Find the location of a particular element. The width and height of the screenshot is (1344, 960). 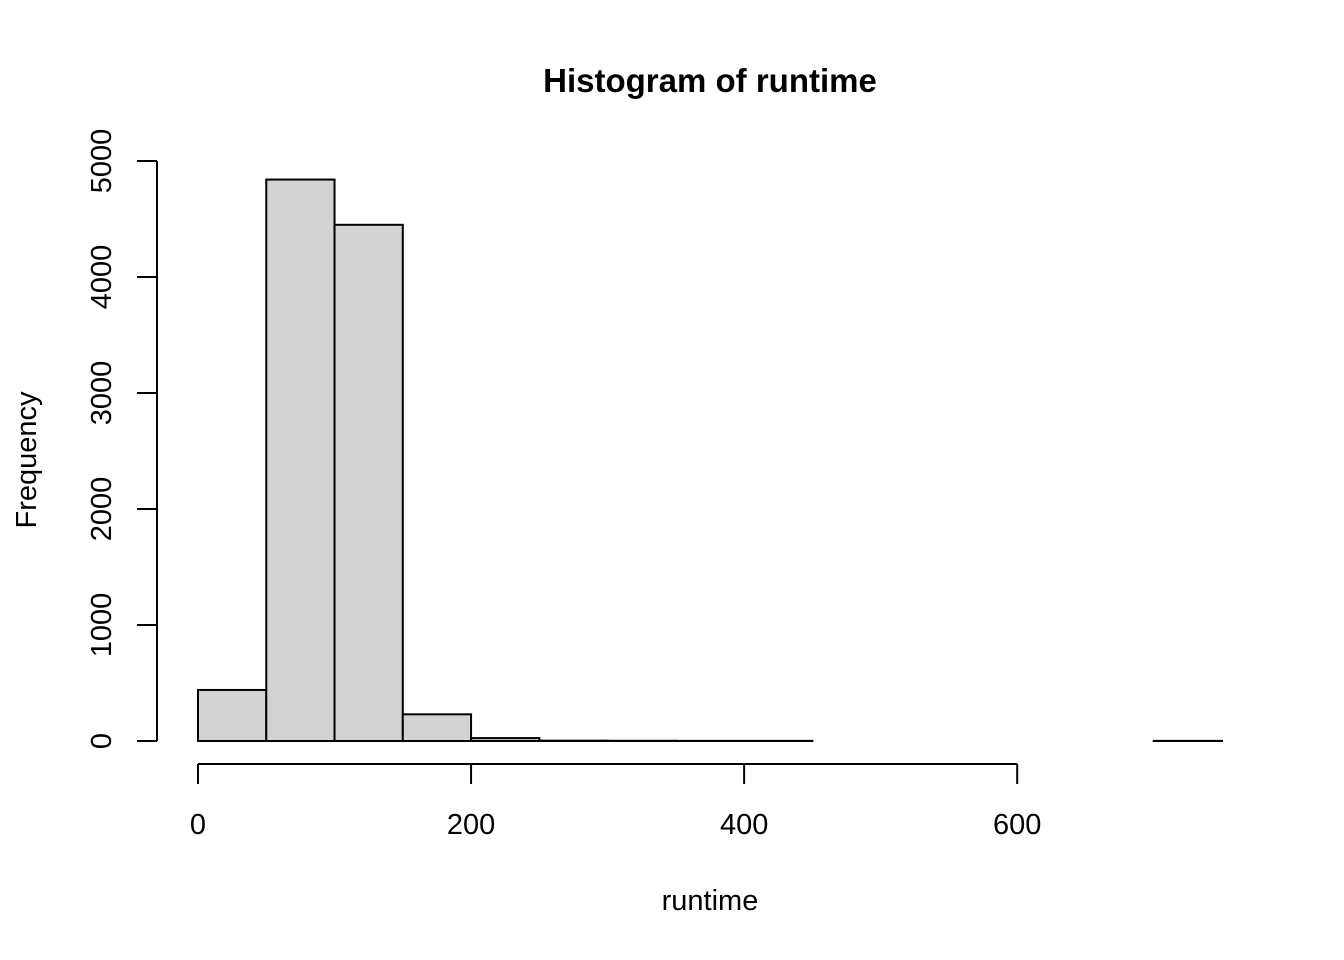

y-axis-label: Frequency is located at coordinates (27, 460).